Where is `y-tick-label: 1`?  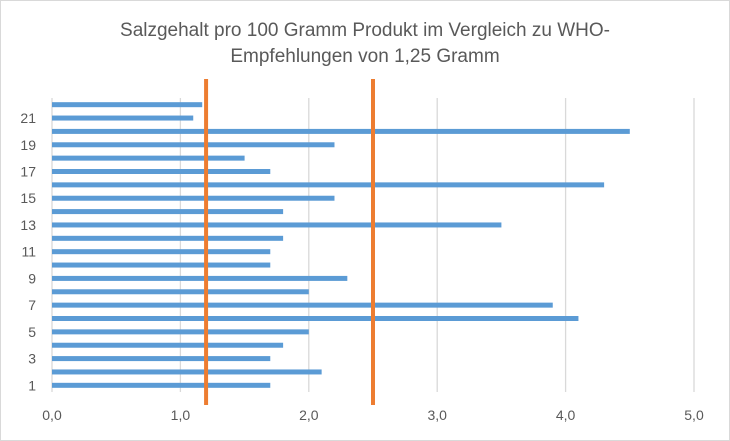
y-tick-label: 1 is located at coordinates (32, 385).